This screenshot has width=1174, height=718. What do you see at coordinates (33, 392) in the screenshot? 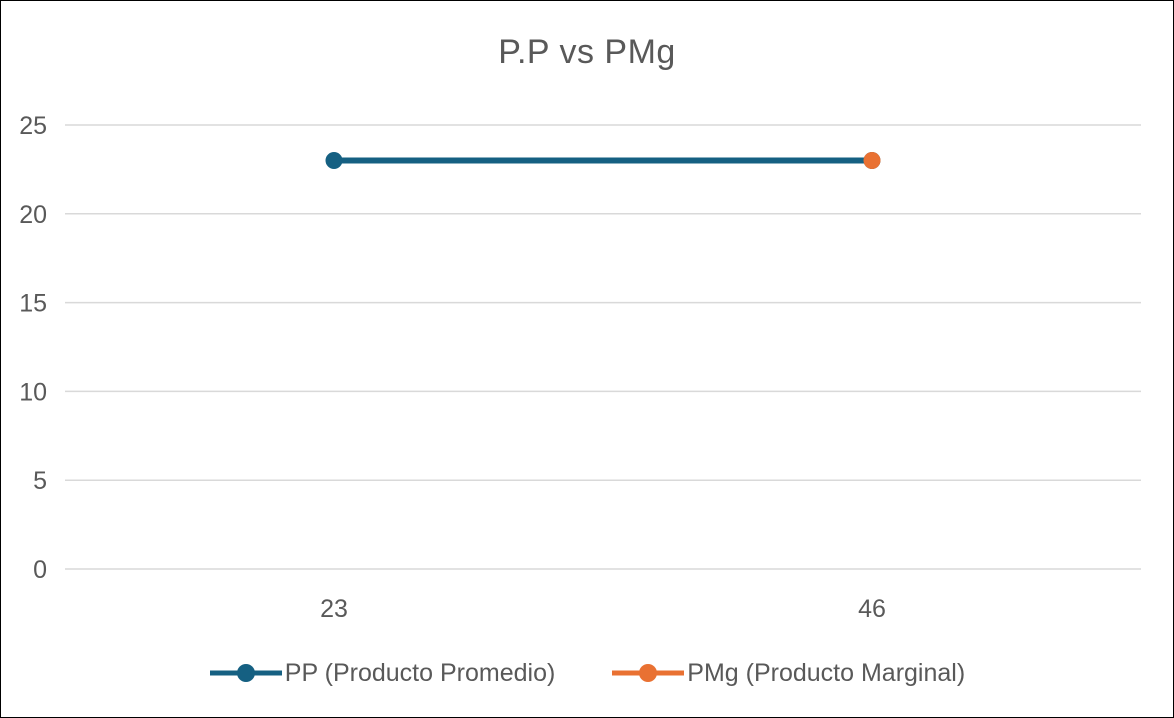
I see `y-tick-label: 10` at bounding box center [33, 392].